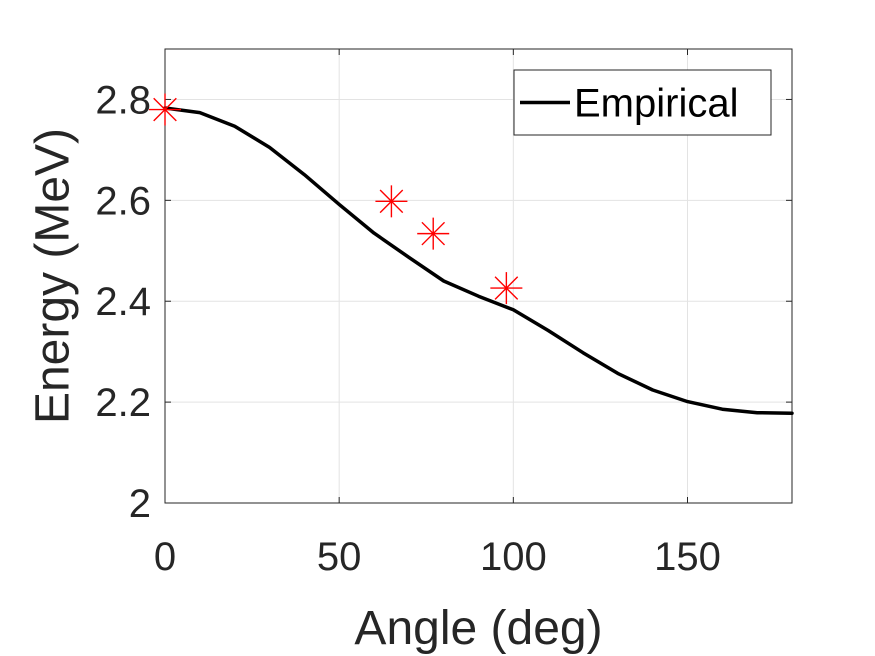  Describe the element at coordinates (478, 628) in the screenshot. I see `x-axis-title: Angle (deg)` at that location.